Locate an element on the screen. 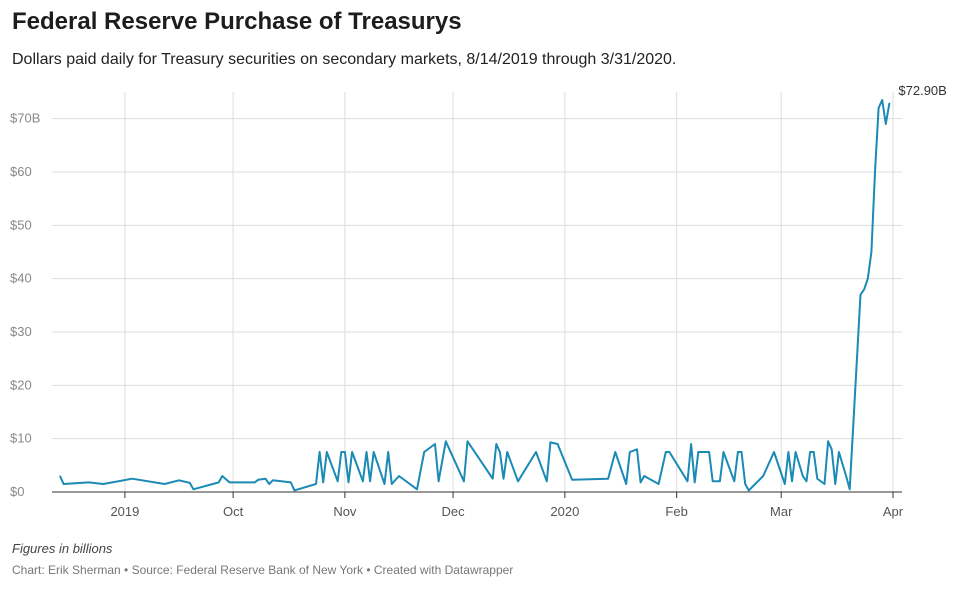  chart-notes: Figures in billions is located at coordinates (62, 548).